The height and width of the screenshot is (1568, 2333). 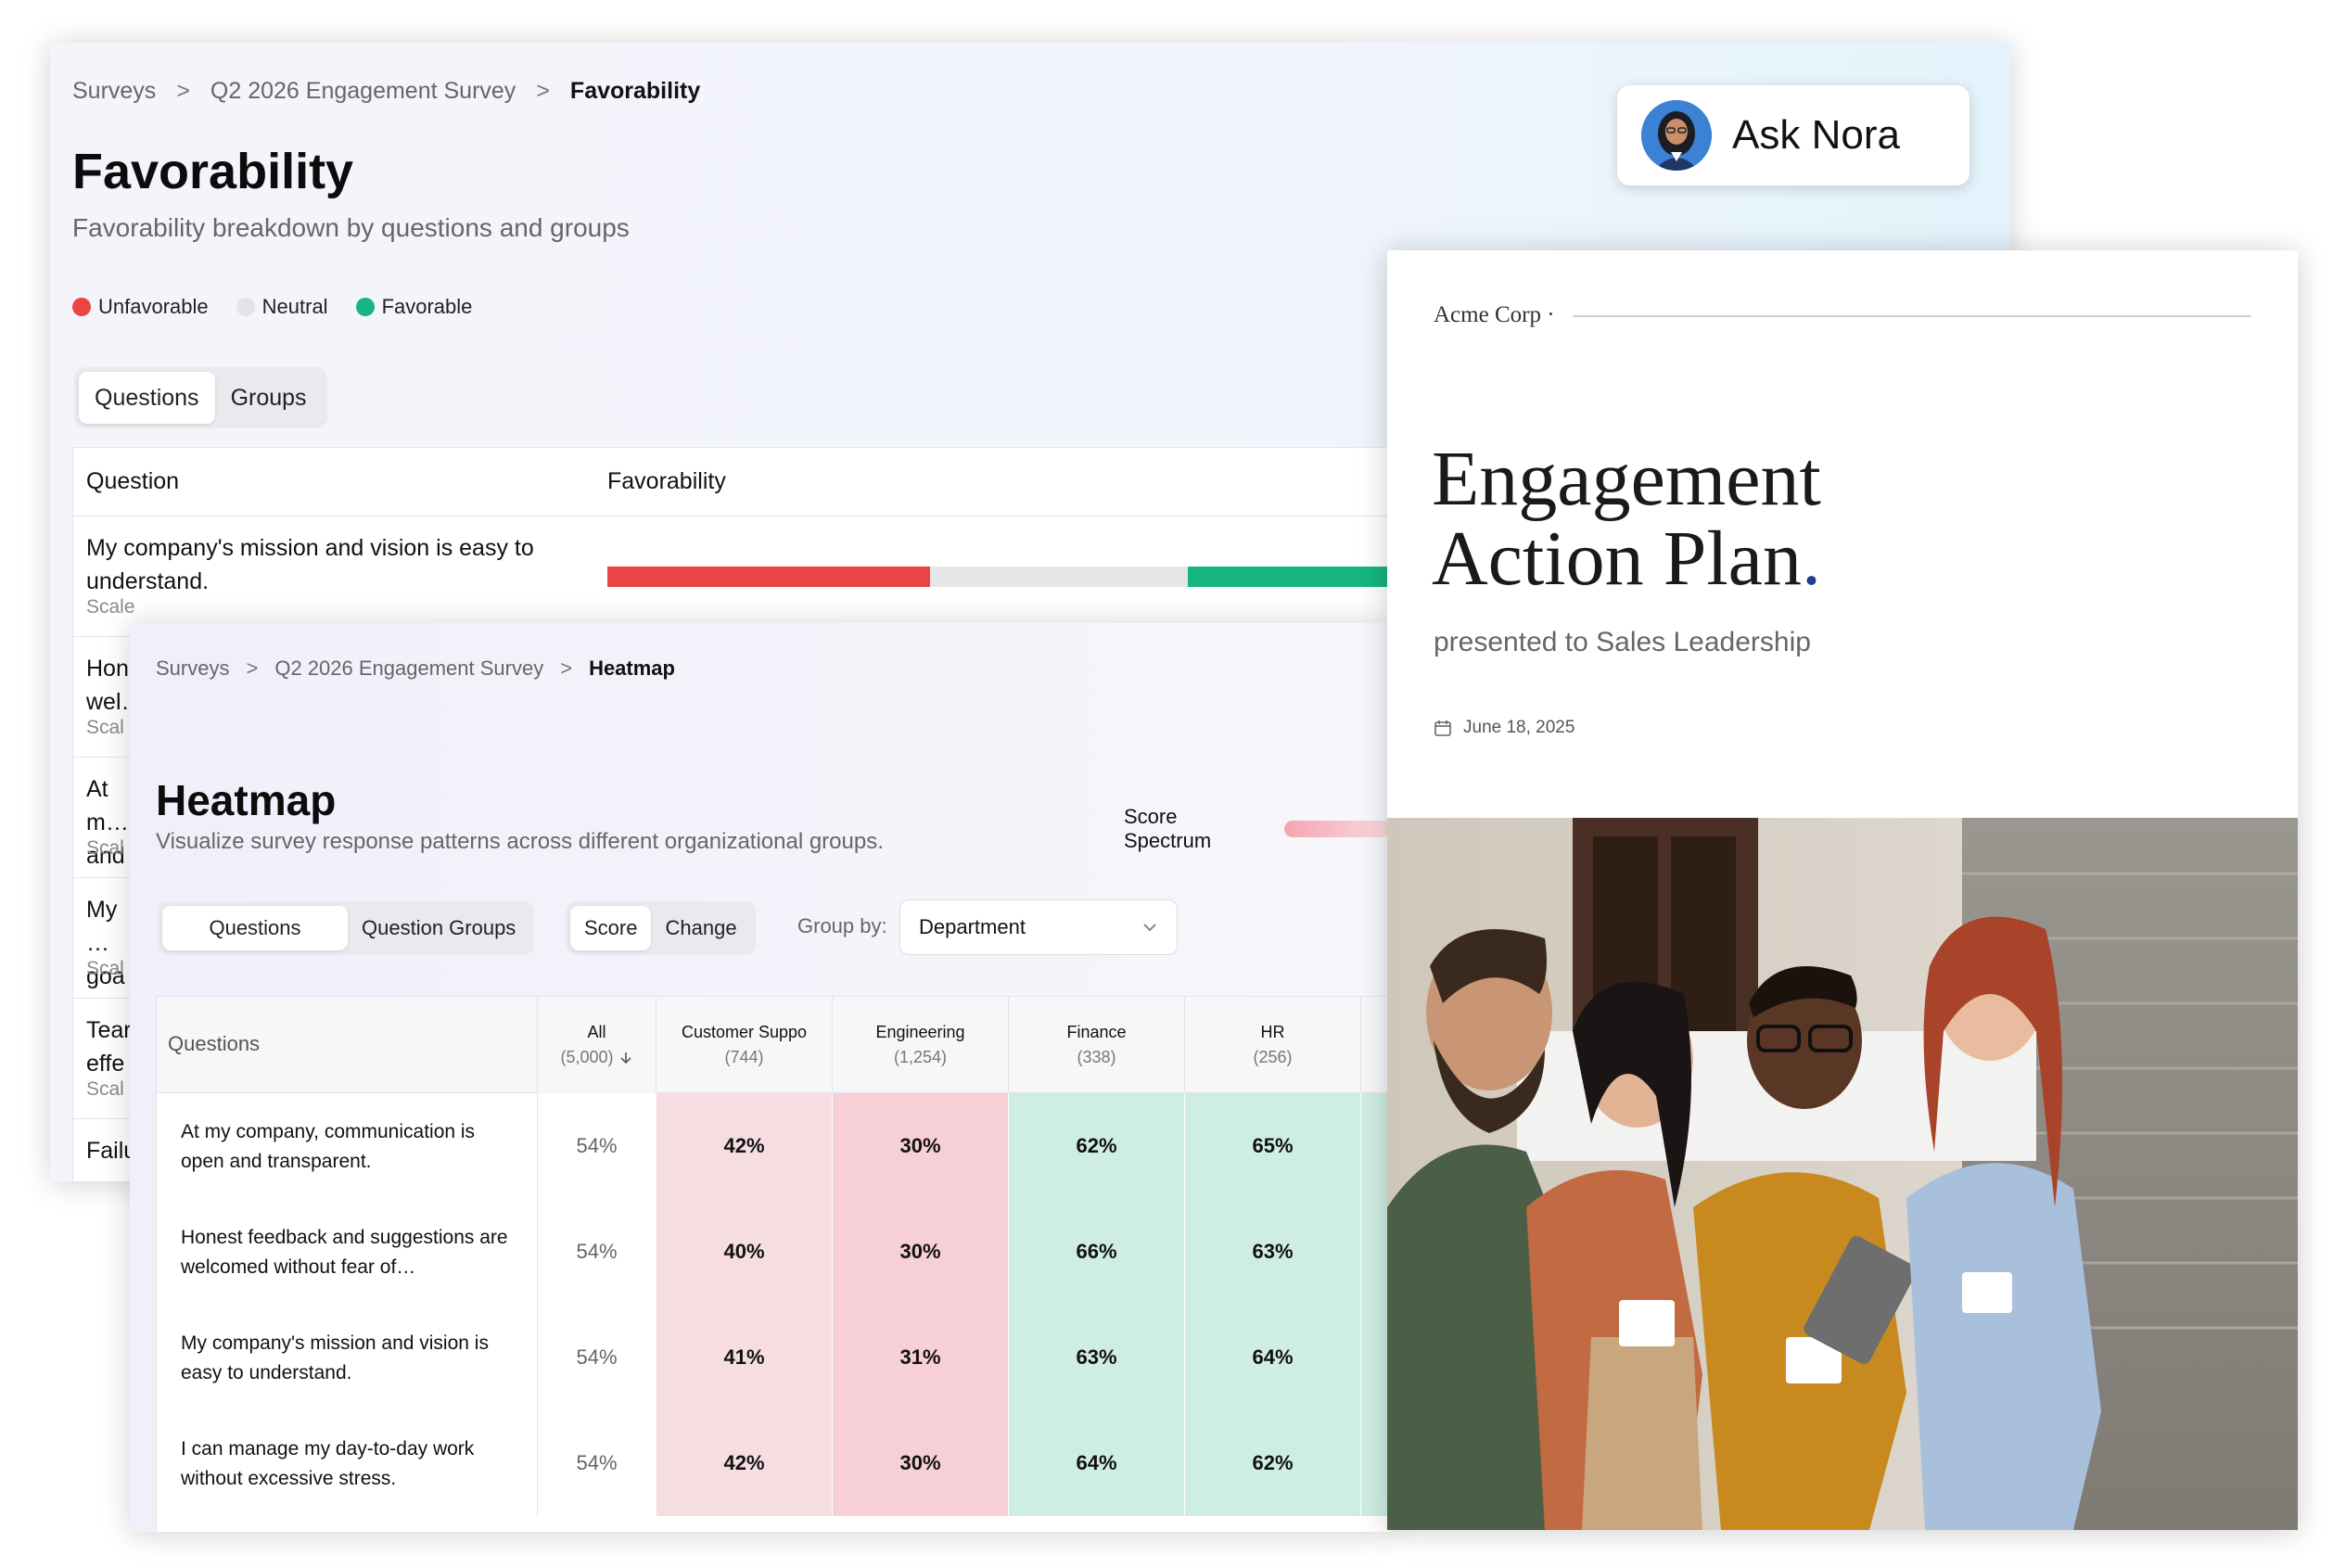 What do you see at coordinates (667, 481) in the screenshot?
I see `column-favorability: Favorability` at bounding box center [667, 481].